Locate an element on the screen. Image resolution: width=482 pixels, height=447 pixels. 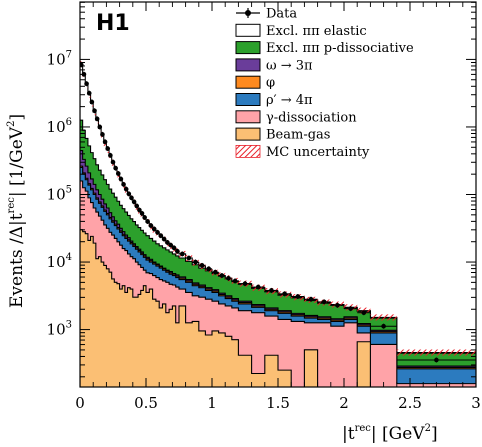
legend-entry-data: Data is located at coordinates (266, 14).